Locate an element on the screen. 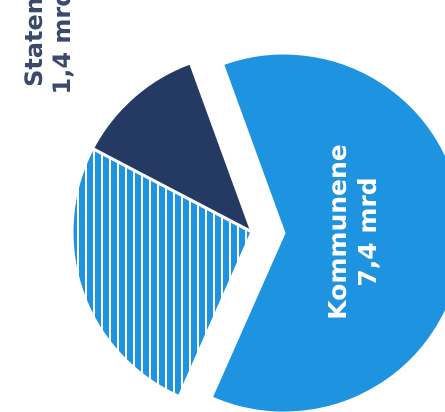 This screenshot has width=445, height=412. slice-label-staten: Staten is located at coordinates (34, 43).